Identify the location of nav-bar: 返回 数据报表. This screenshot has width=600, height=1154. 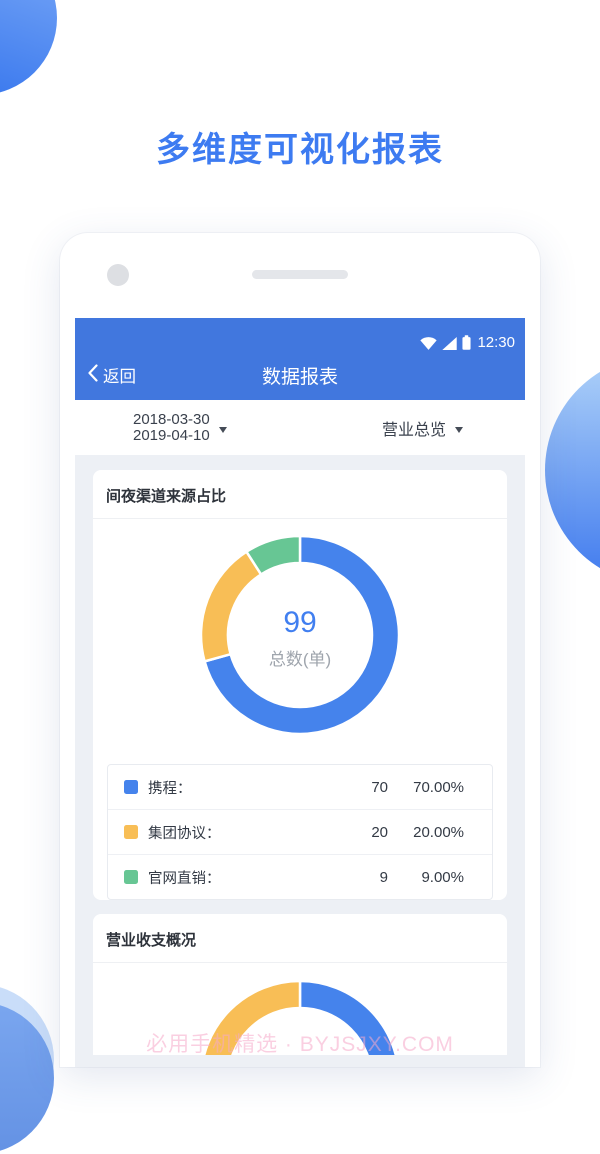
(300, 375).